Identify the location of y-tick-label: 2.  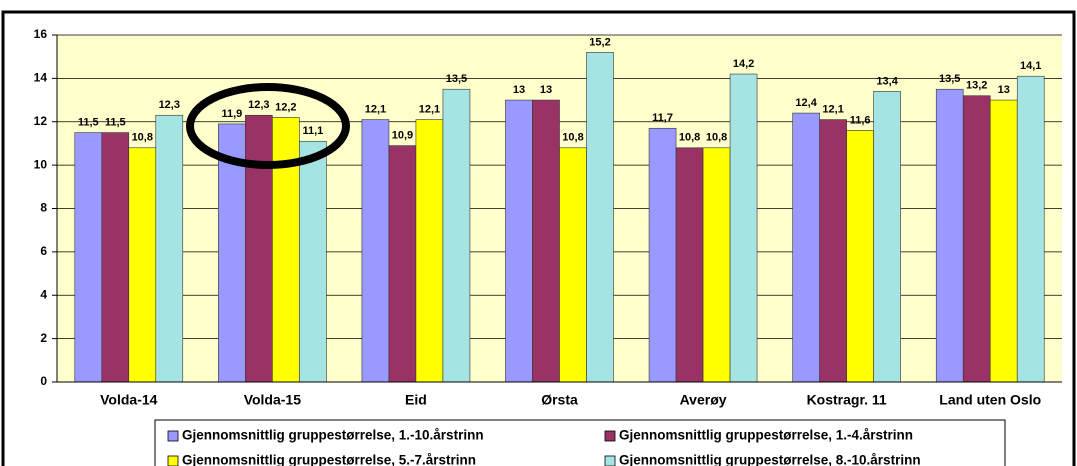
(43, 338).